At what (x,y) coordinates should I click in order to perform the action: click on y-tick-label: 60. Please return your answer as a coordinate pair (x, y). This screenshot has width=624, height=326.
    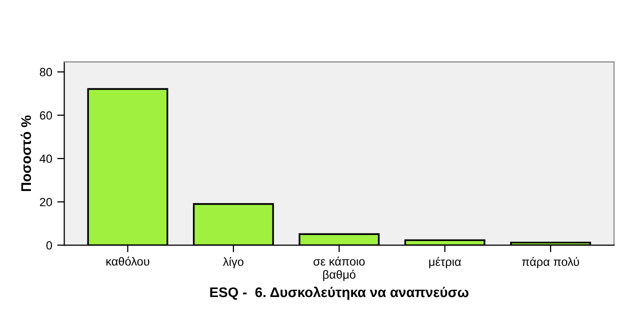
    Looking at the image, I should click on (46, 115).